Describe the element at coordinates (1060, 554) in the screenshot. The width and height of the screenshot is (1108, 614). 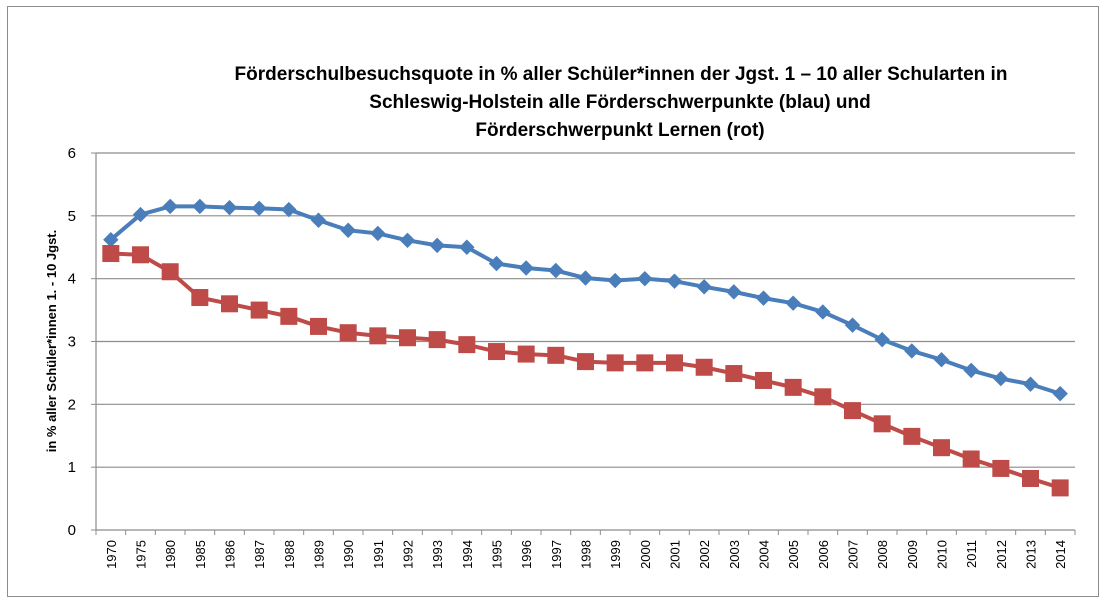
I see `x-tick-label: 2014` at that location.